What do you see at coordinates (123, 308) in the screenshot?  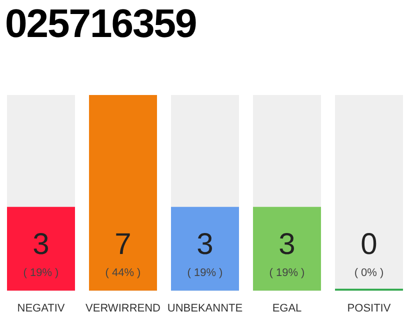 I see `x-tick-label: VERWIRREND` at bounding box center [123, 308].